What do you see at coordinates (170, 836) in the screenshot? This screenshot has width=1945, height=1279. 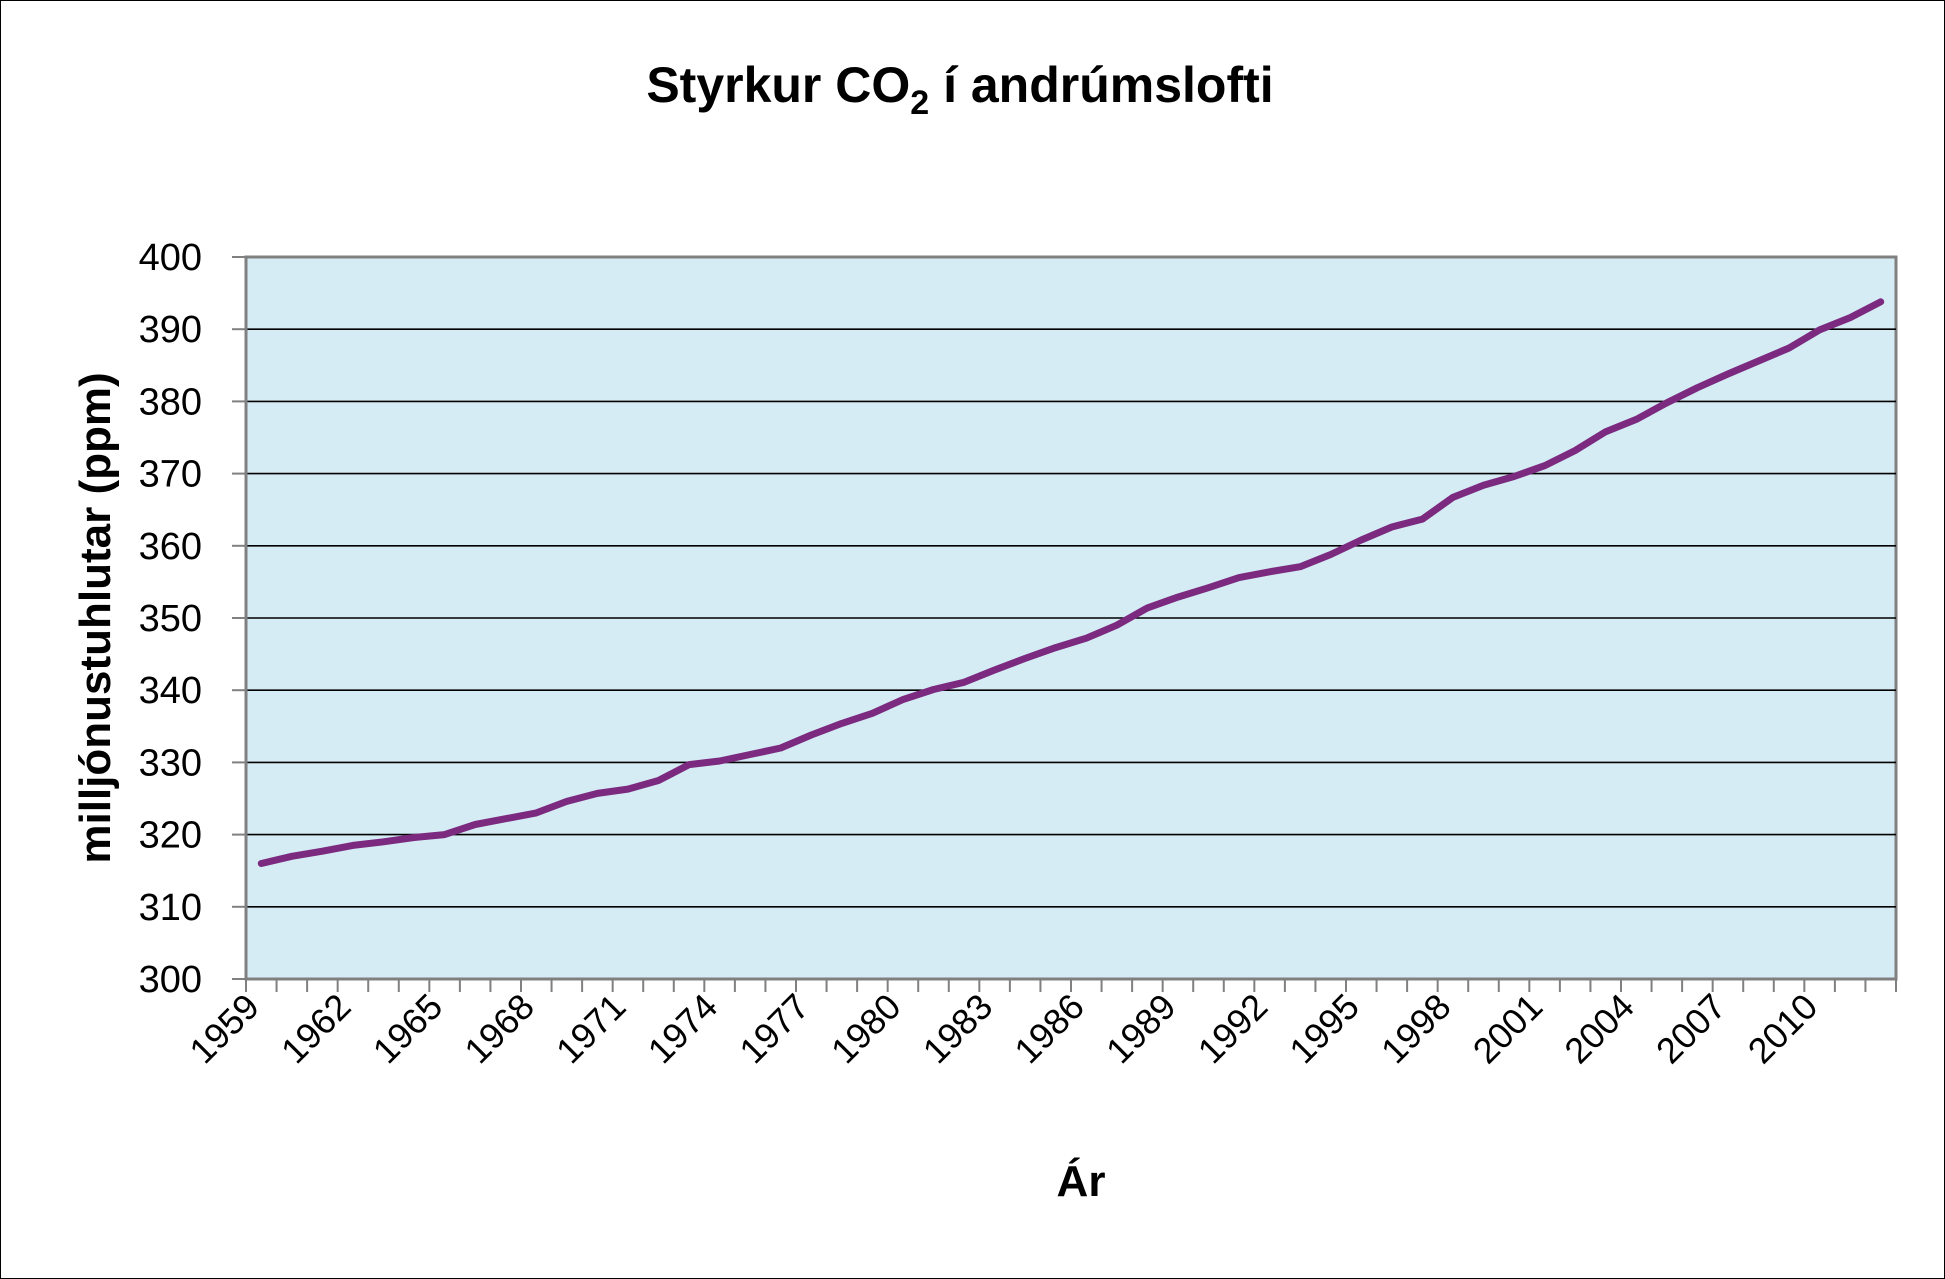 I see `y-tick-label-320: 320` at bounding box center [170, 836].